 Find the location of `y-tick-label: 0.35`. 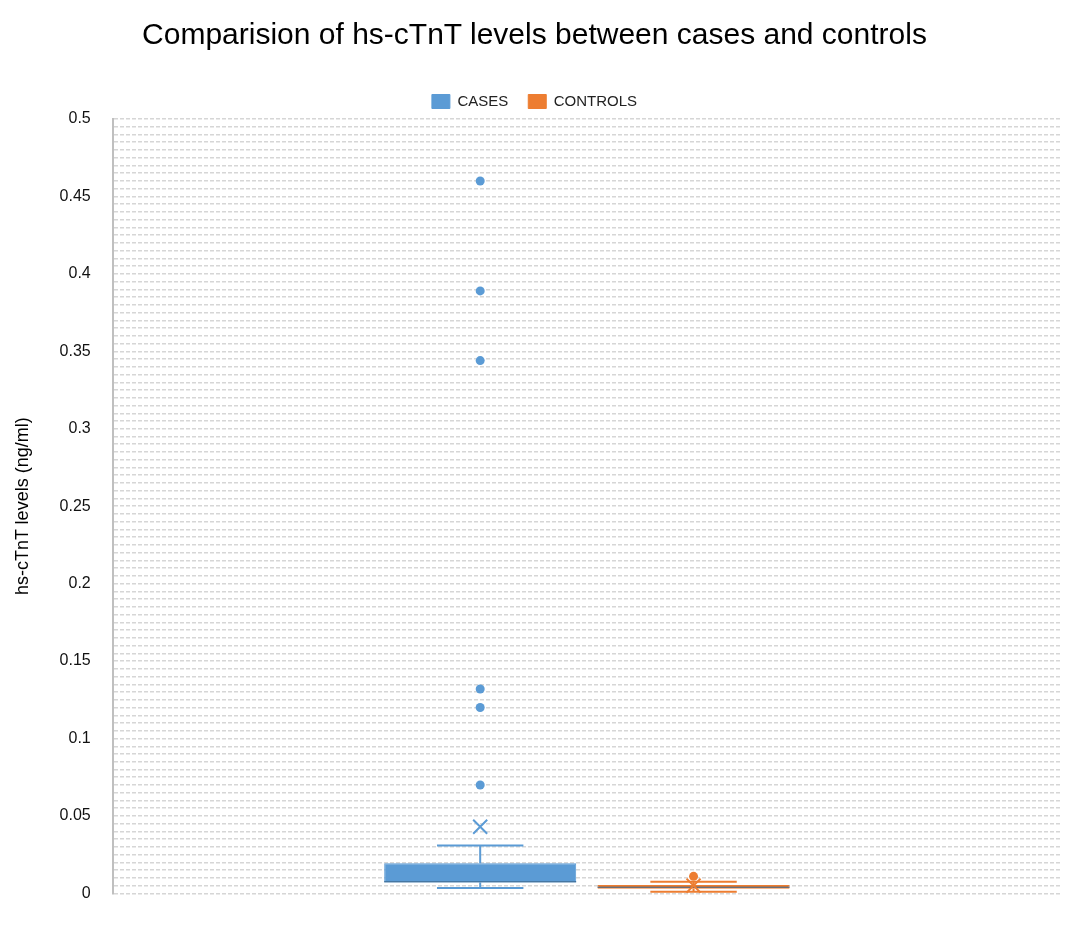

y-tick-label: 0.35 is located at coordinates (75, 350).